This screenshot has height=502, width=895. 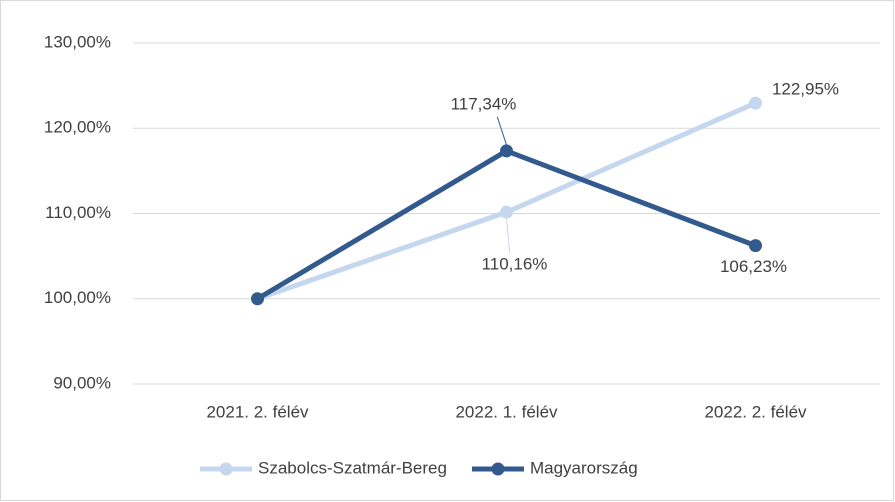 I want to click on data-label: 106,23%, so click(x=753, y=266).